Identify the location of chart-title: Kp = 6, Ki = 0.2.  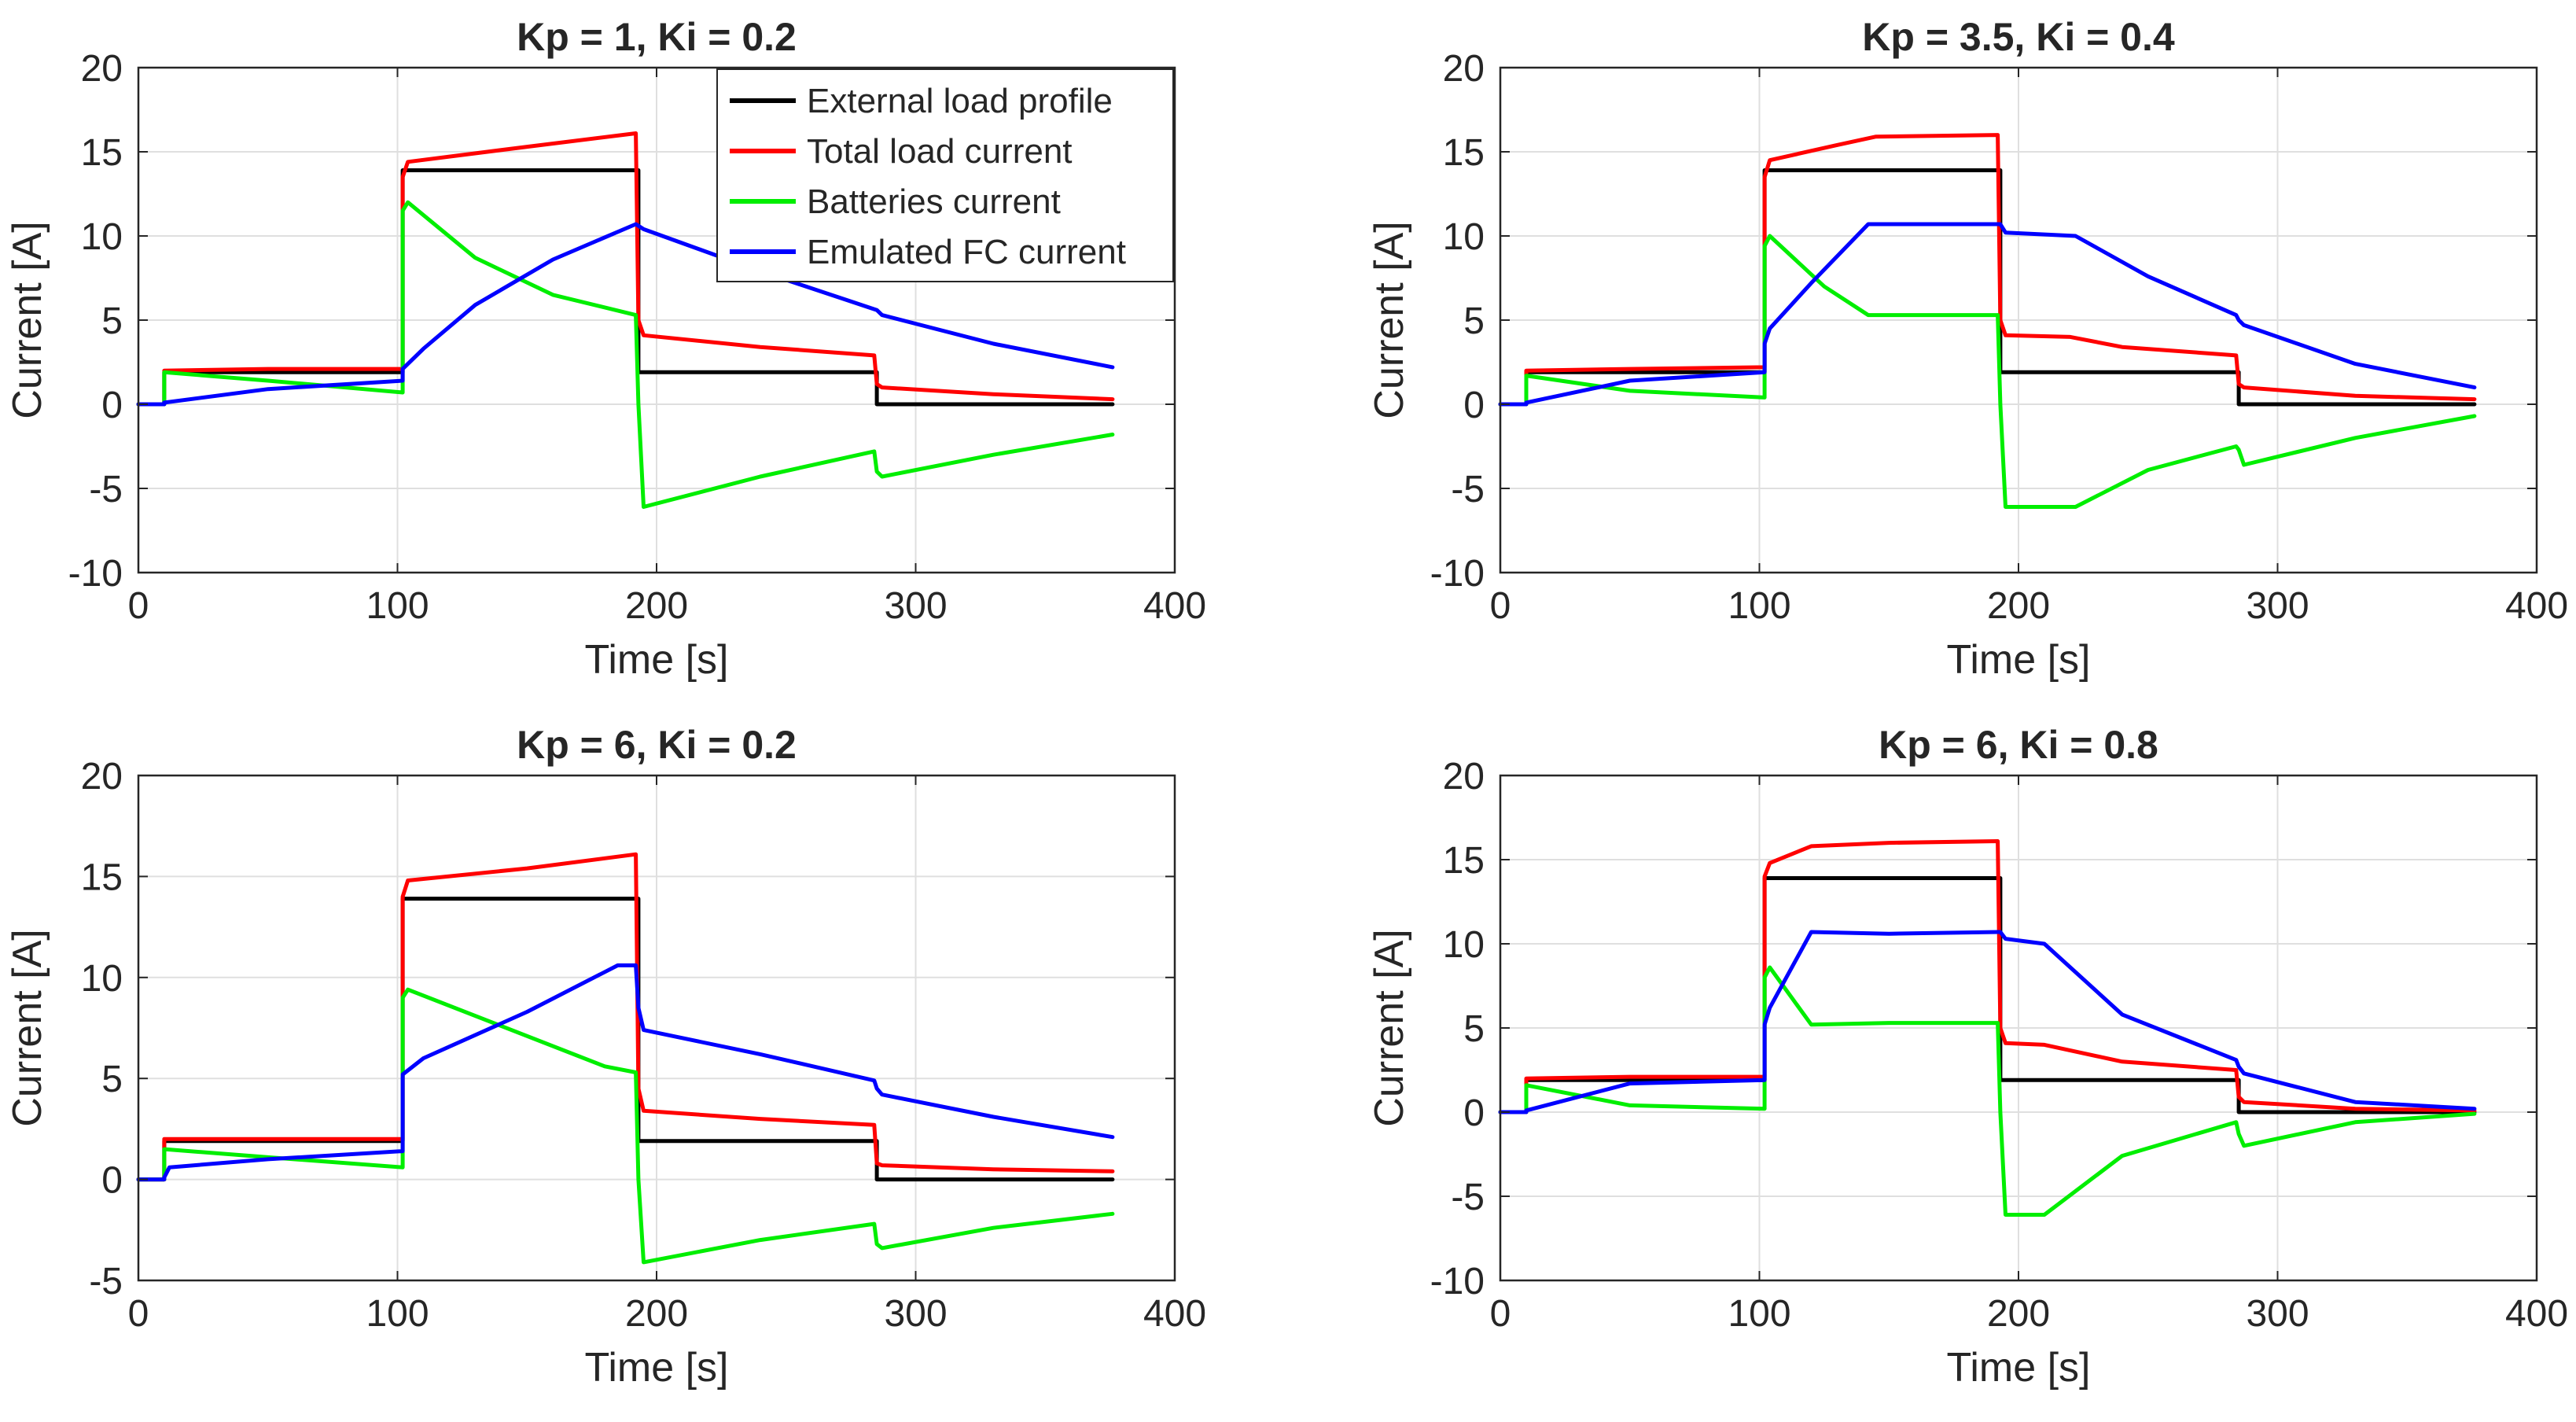
(657, 745).